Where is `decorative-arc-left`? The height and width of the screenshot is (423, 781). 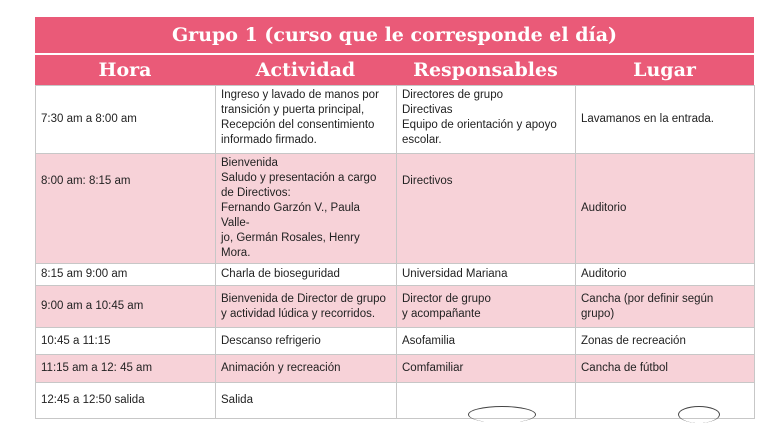
decorative-arc-left is located at coordinates (502, 414).